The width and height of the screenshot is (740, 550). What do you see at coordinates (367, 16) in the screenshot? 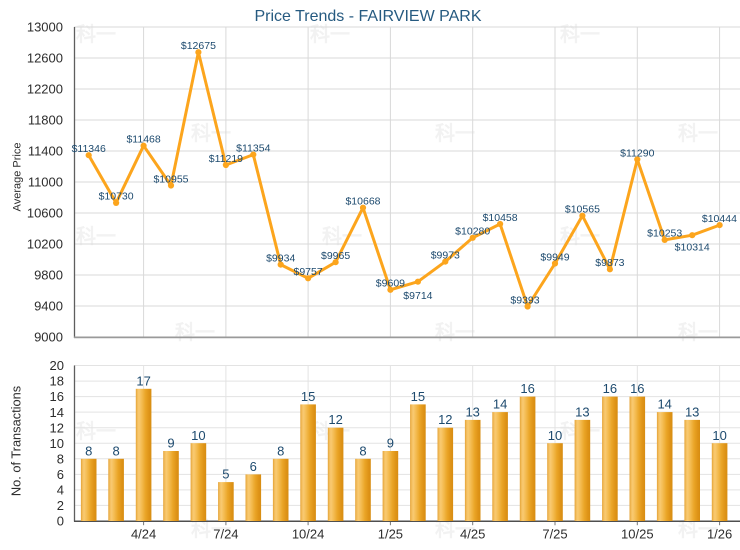
I see `svg-text: Price Trends - FAIRVIEW PARK` at bounding box center [367, 16].